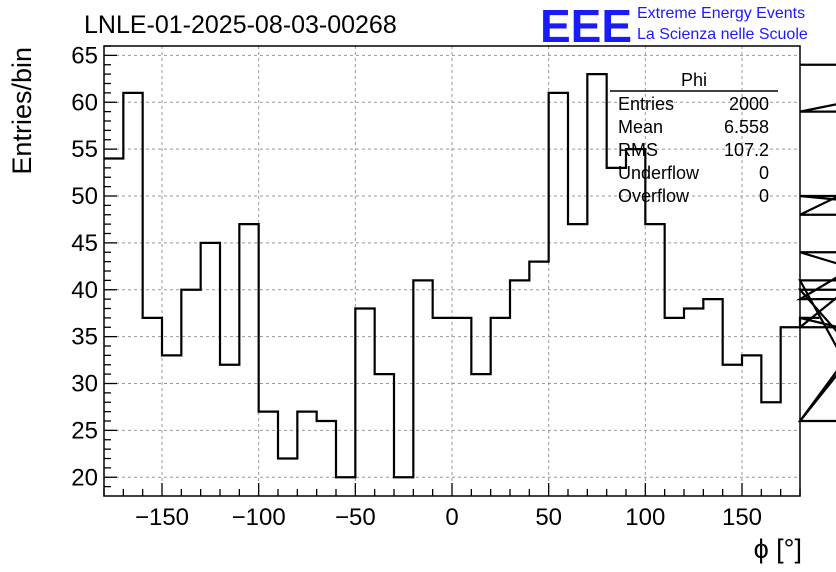 The height and width of the screenshot is (572, 836). What do you see at coordinates (640, 127) in the screenshot?
I see `stats-label-mean: Mean` at bounding box center [640, 127].